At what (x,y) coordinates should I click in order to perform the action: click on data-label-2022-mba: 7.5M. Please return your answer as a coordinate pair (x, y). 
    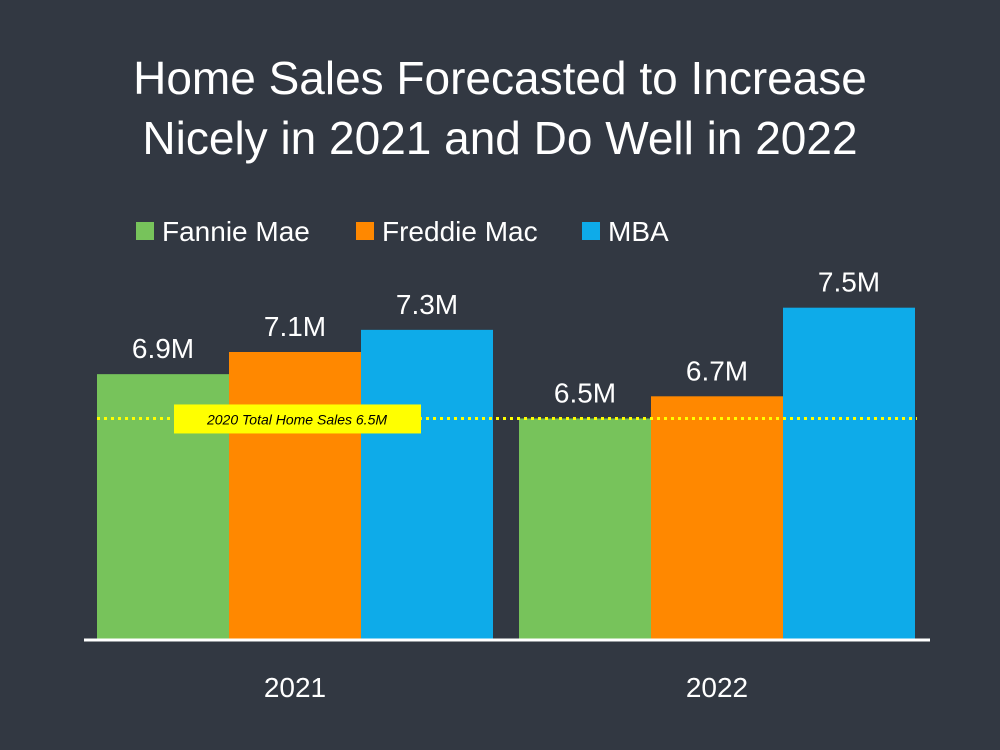
    Looking at the image, I should click on (849, 282).